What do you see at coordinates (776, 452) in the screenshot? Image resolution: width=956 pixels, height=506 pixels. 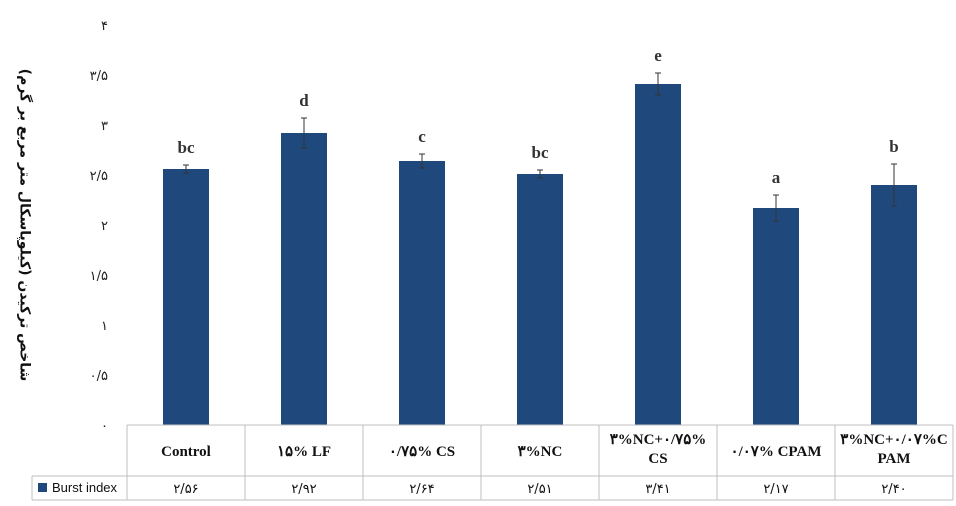 I see `category-label: ۰/۰۷% CPAM` at bounding box center [776, 452].